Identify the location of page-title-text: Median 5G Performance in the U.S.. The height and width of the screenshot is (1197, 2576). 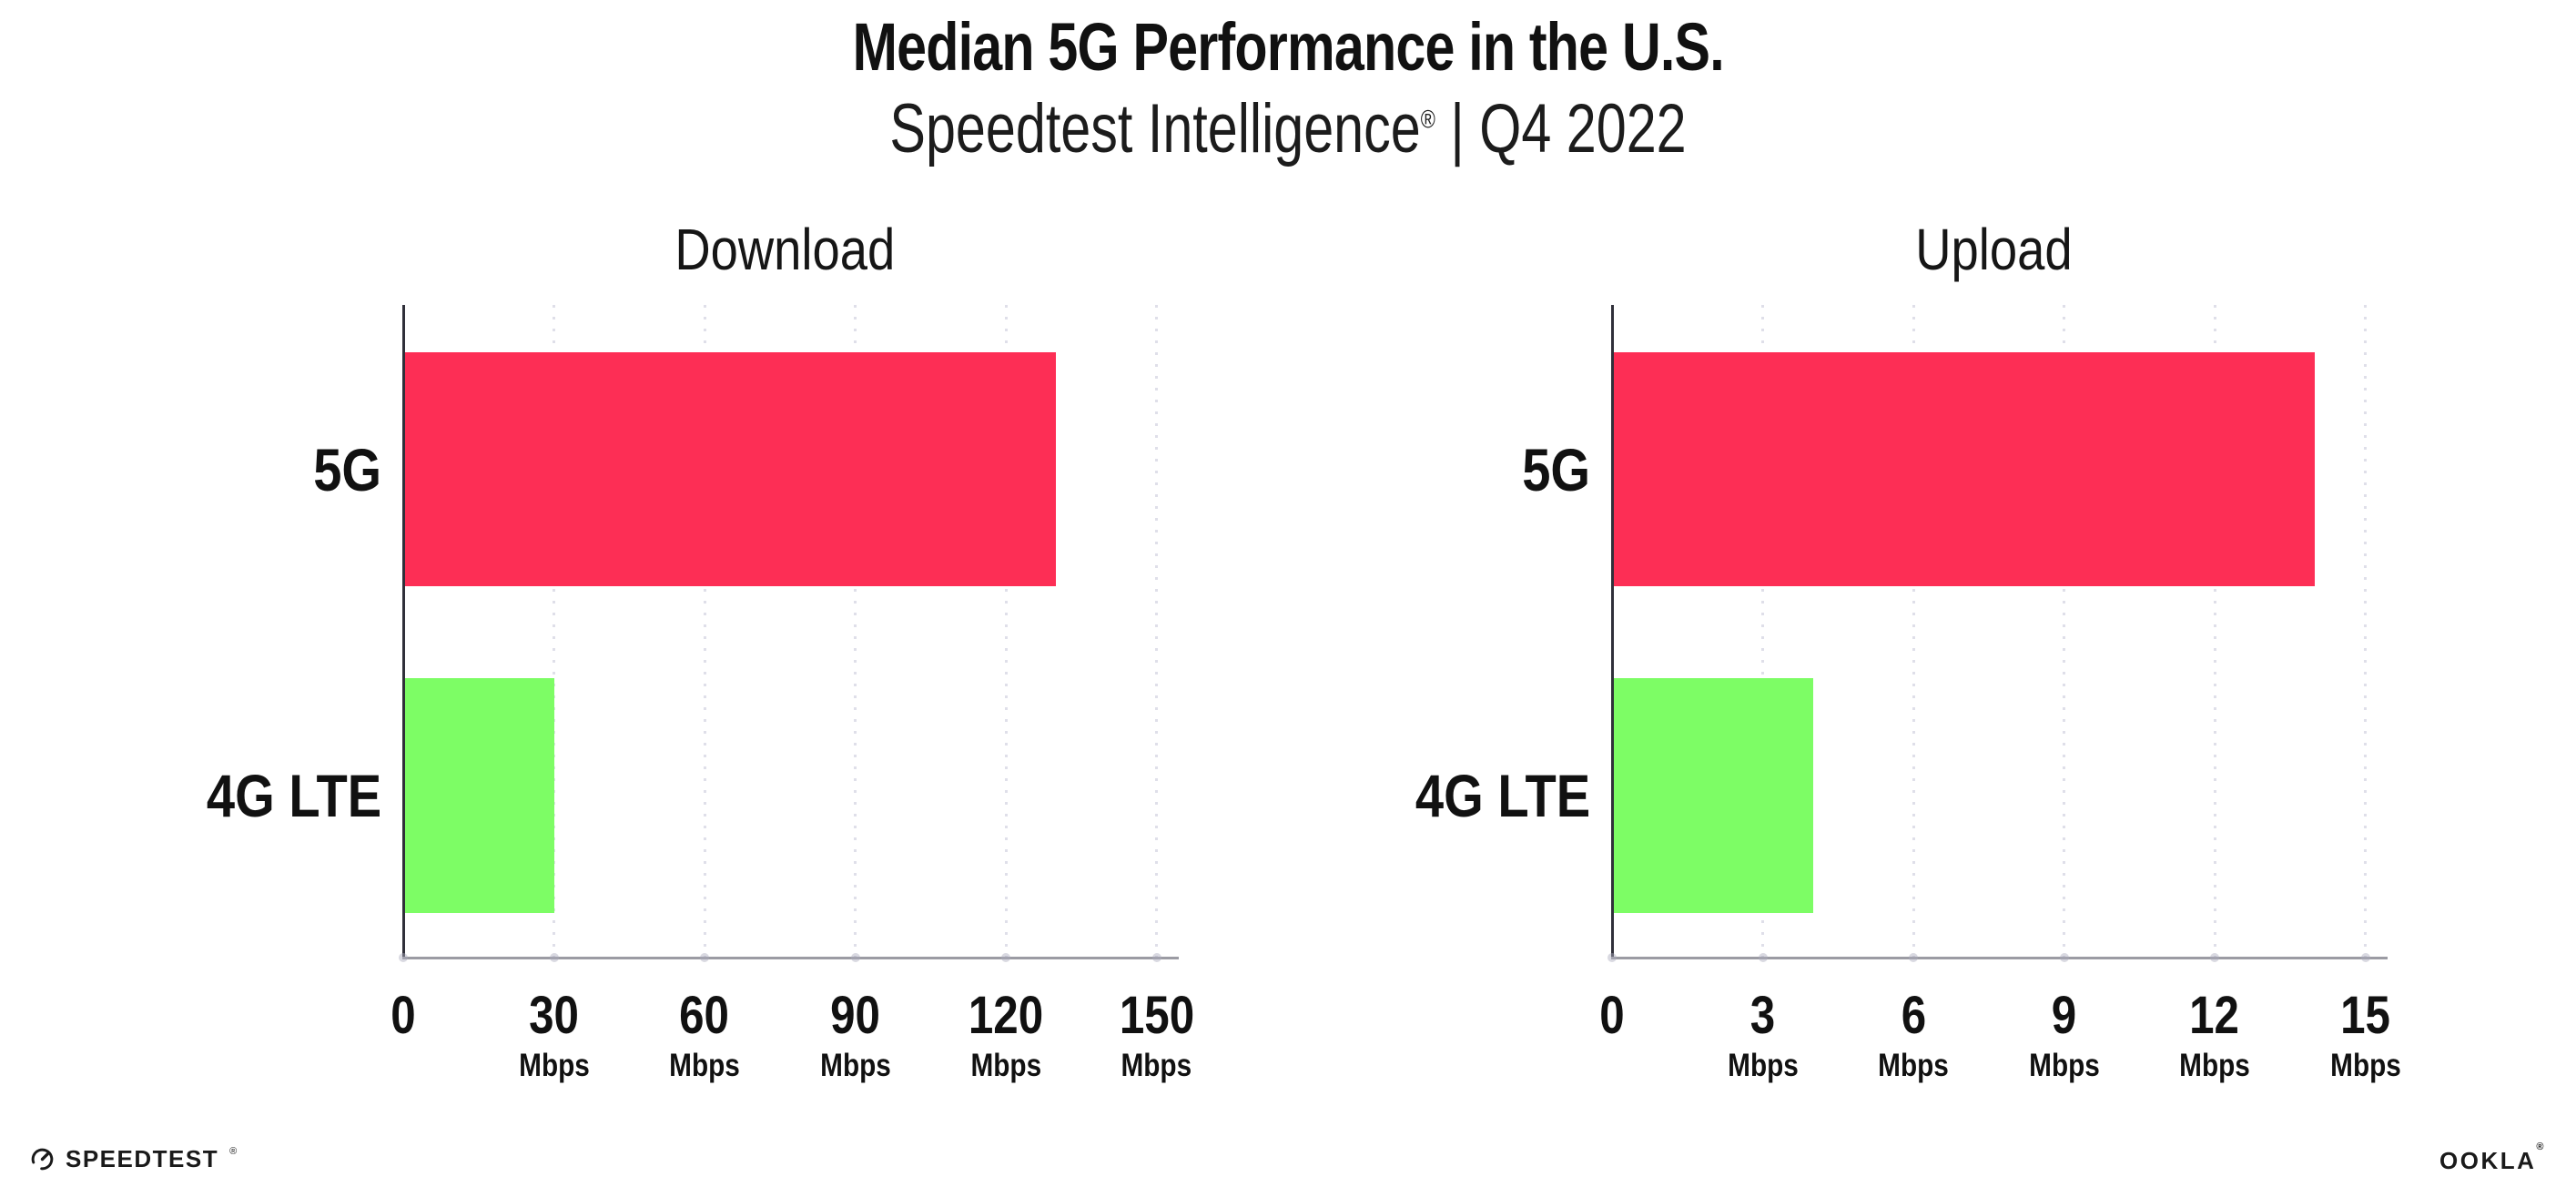
(1288, 47).